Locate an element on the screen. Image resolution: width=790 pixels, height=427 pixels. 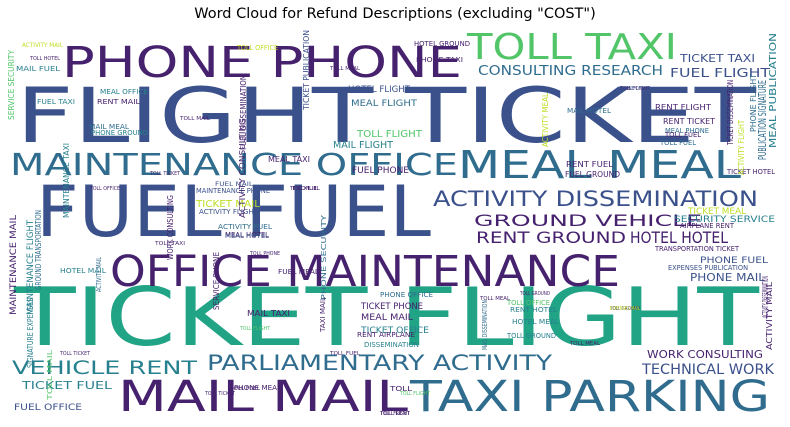
word-taxi-parking: TAXI PARKING is located at coordinates (589, 397).